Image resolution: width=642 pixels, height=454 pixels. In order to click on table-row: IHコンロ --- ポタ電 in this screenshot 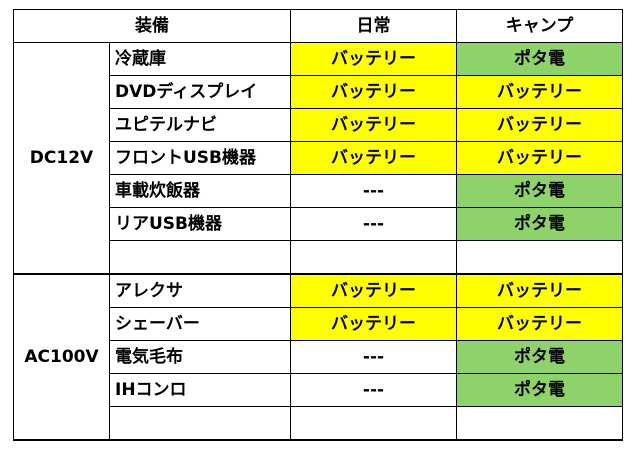, I will do `click(318, 390)`.